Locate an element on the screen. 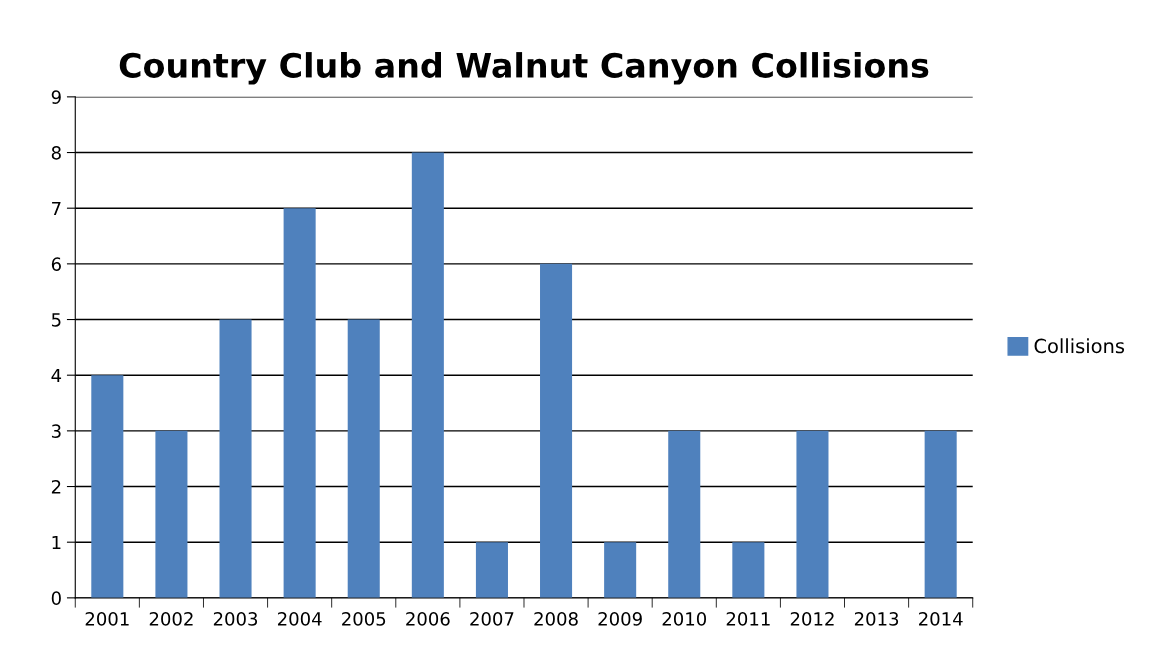 This screenshot has height=668, width=1158. x-tick-label: 2014 is located at coordinates (941, 619).